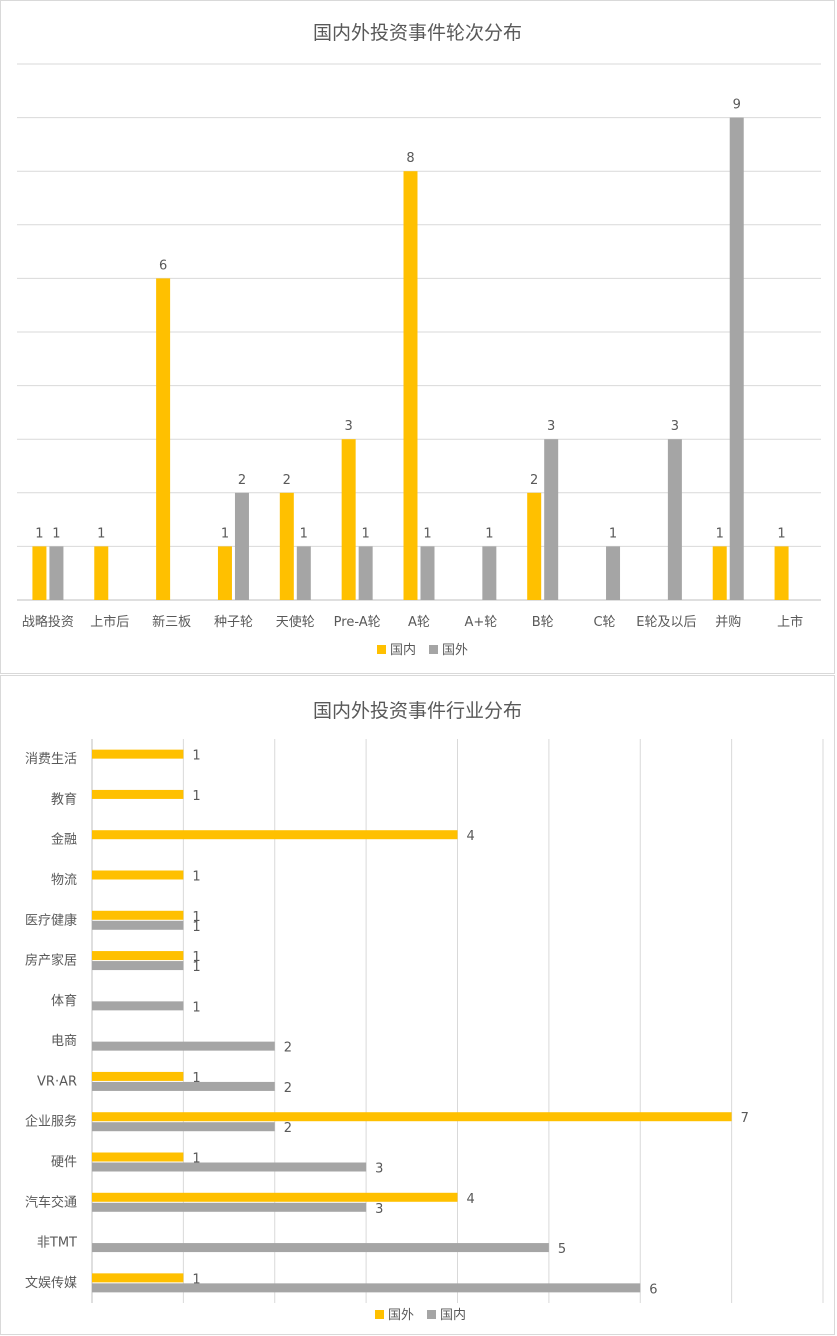 The width and height of the screenshot is (837, 1336). What do you see at coordinates (64, 1041) in the screenshot?
I see `y-tick-label: 电商` at bounding box center [64, 1041].